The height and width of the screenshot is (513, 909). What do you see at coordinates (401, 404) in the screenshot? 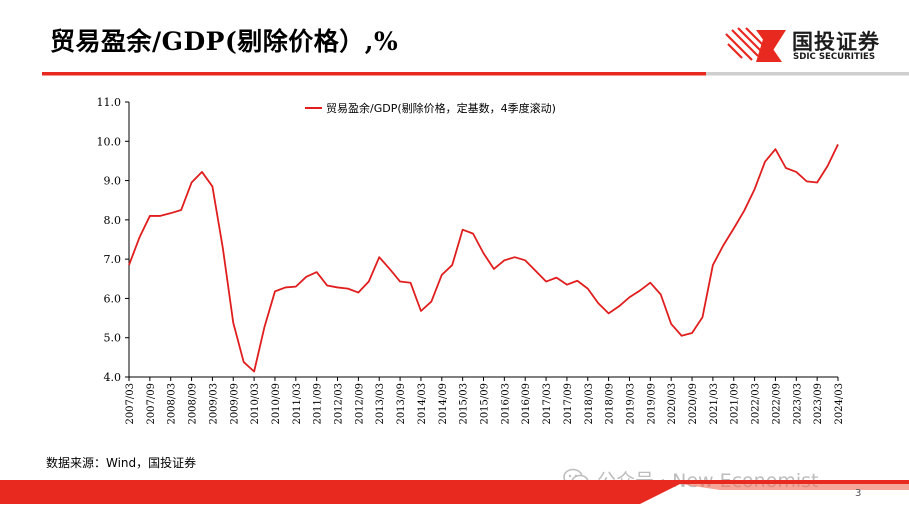
I see `x-tick-label: 2013/09` at bounding box center [401, 404].